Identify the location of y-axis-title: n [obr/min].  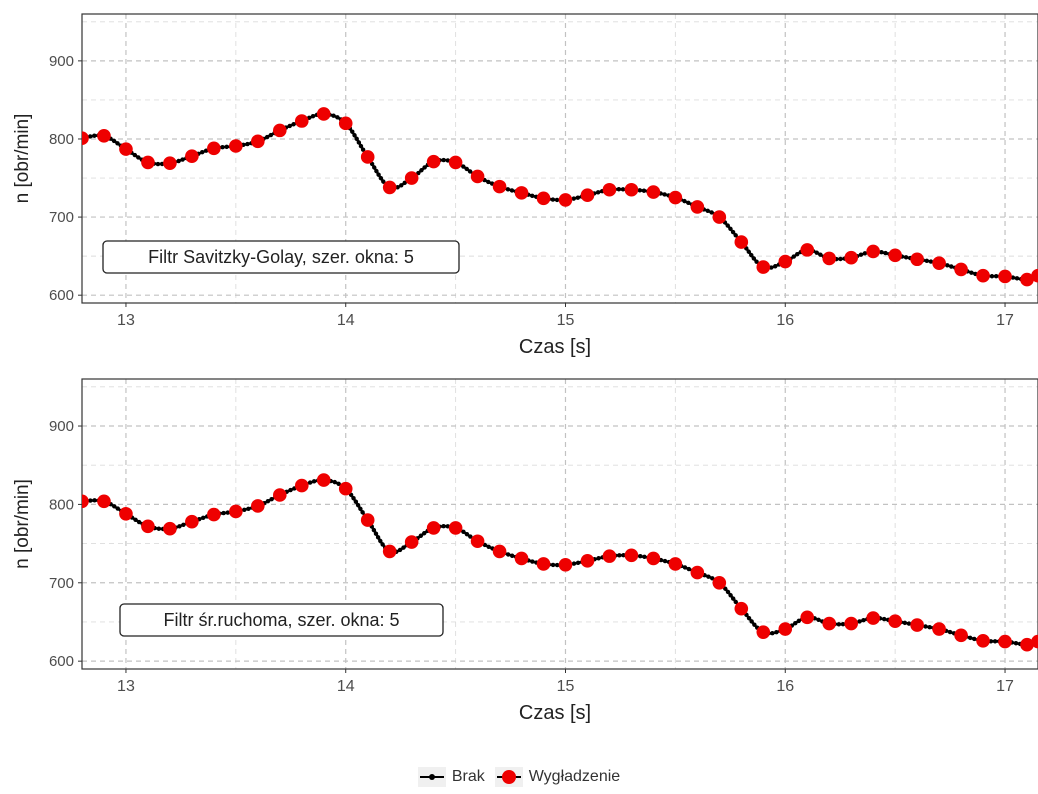
(22, 159).